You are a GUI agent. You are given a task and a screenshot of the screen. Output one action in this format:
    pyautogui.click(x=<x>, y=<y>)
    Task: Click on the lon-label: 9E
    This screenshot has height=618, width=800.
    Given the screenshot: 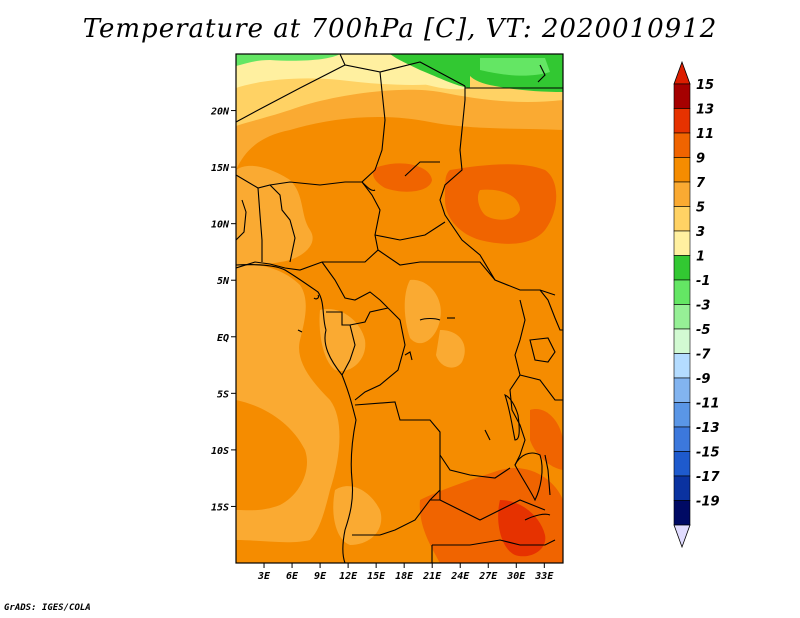 What is the action you would take?
    pyautogui.click(x=320, y=576)
    